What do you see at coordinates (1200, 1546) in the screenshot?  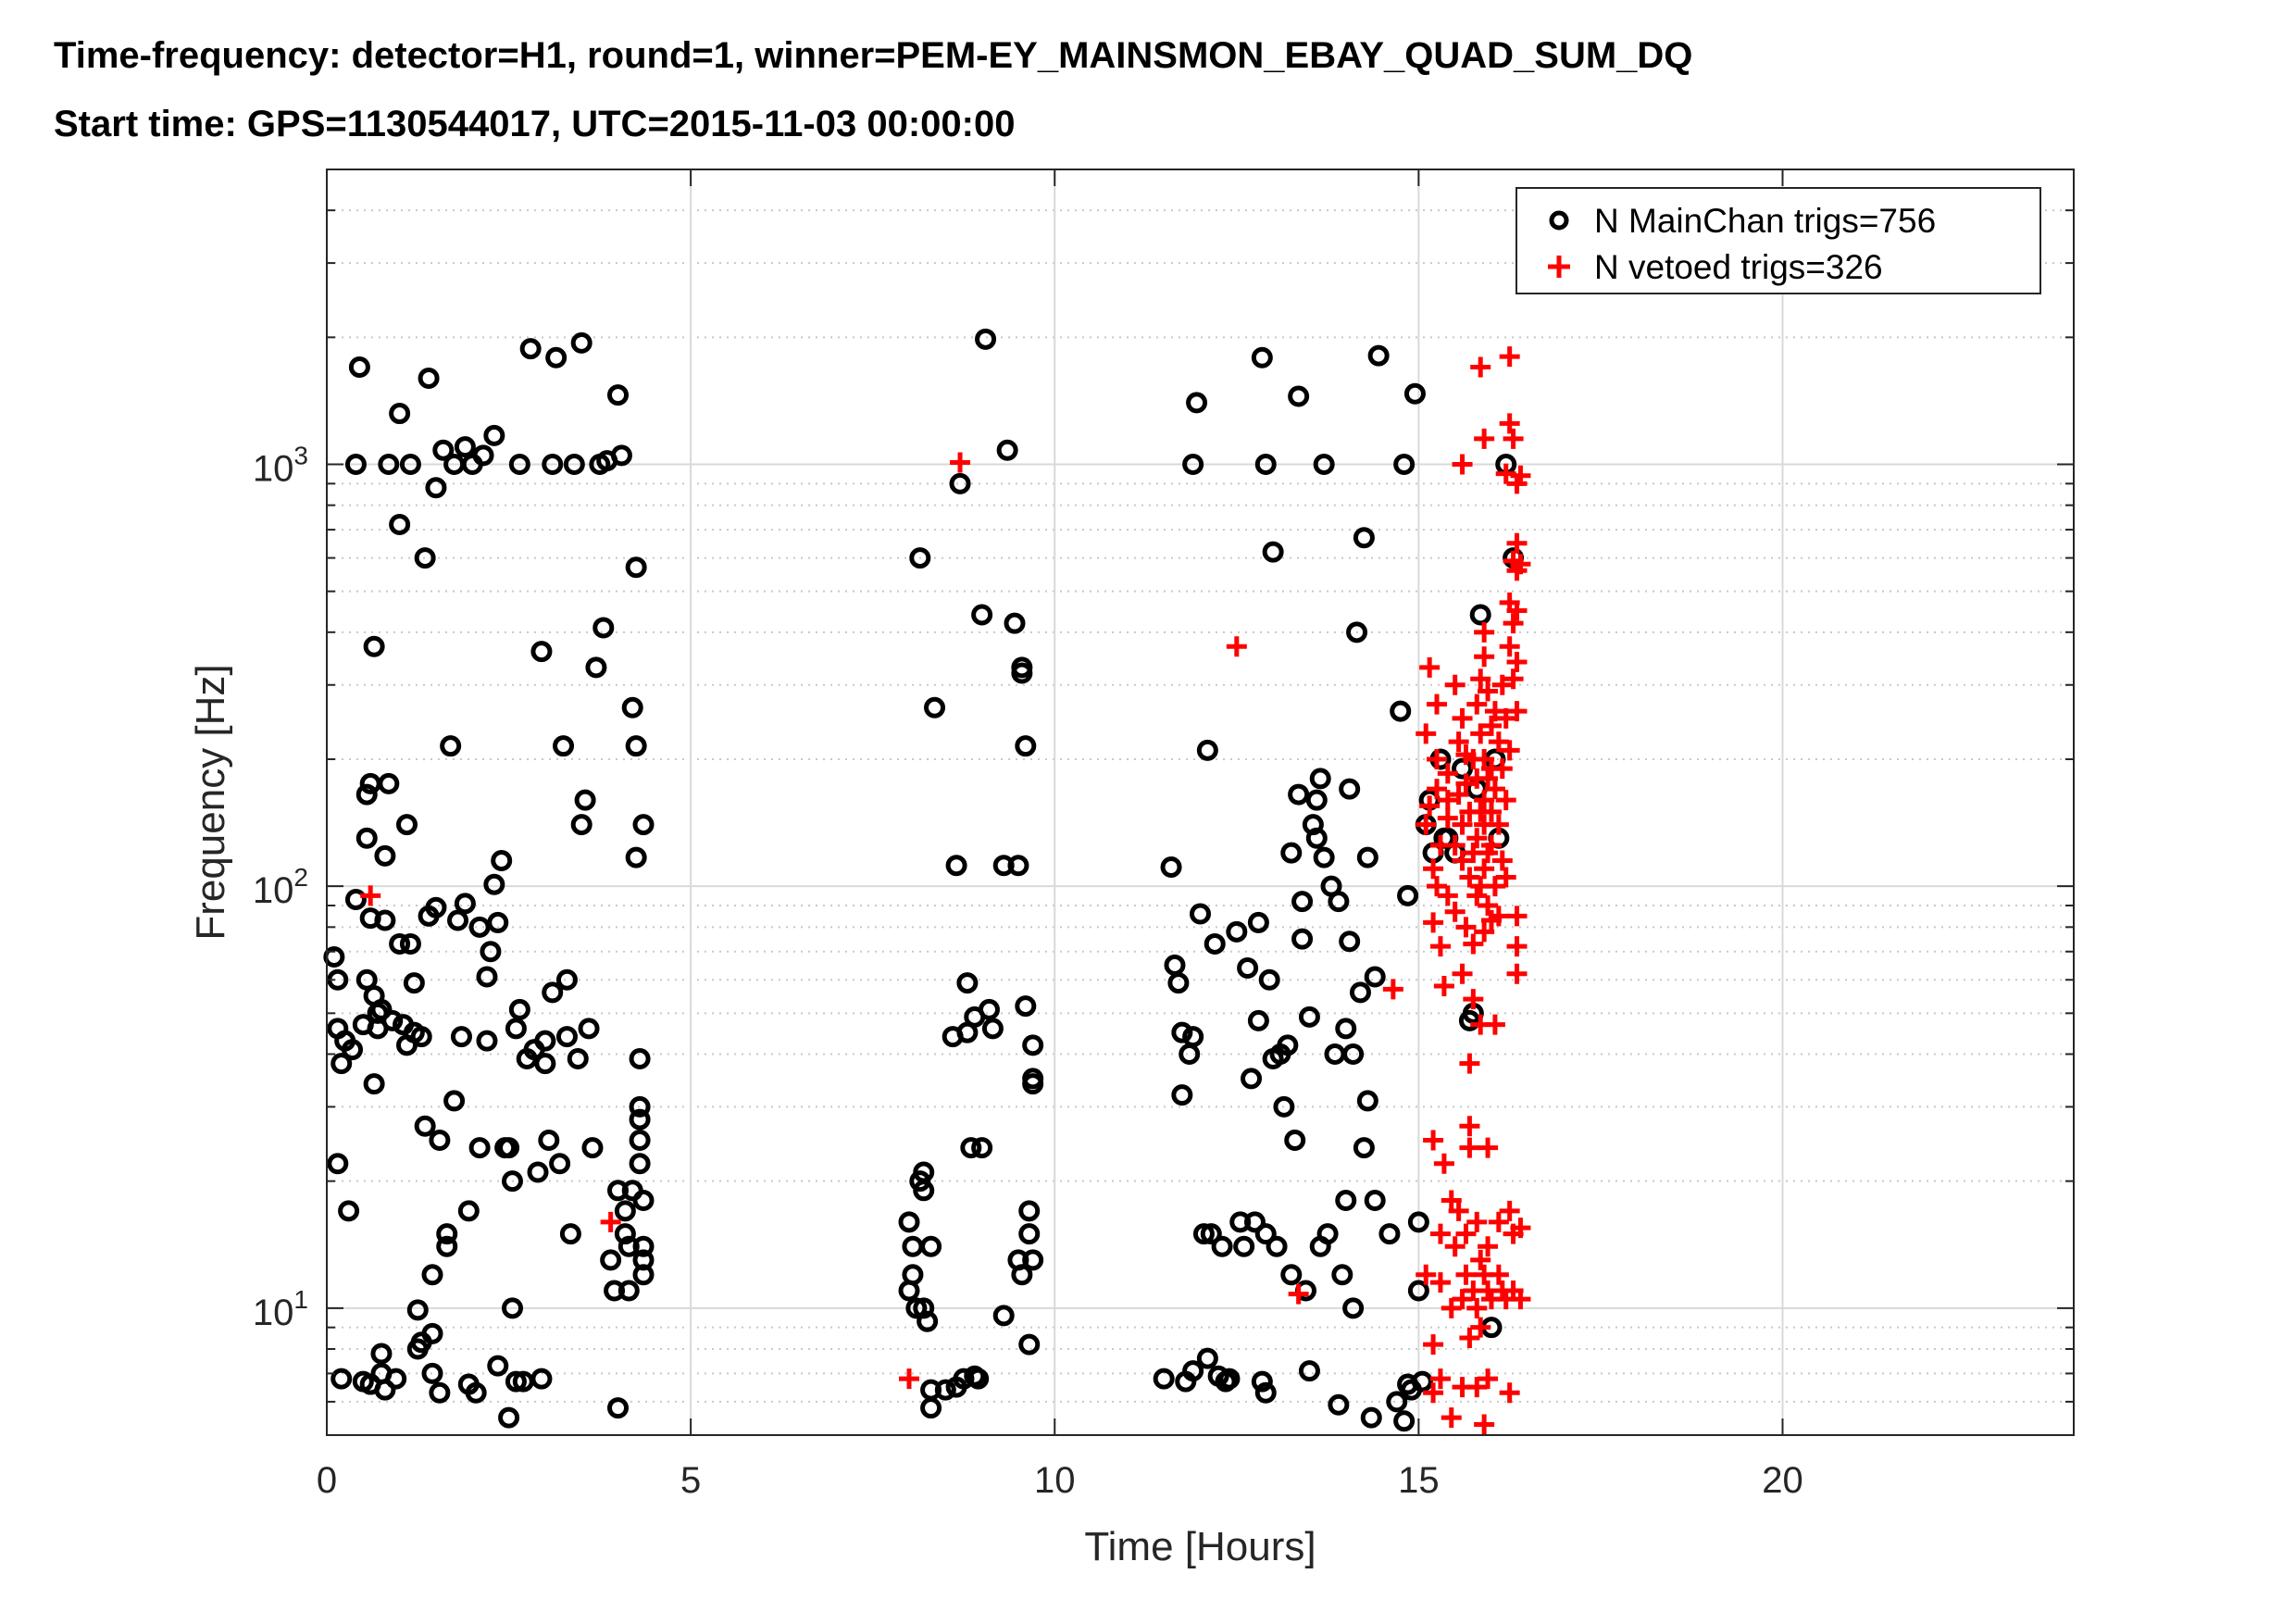 I see `x-axis-label: Time [Hours]` at bounding box center [1200, 1546].